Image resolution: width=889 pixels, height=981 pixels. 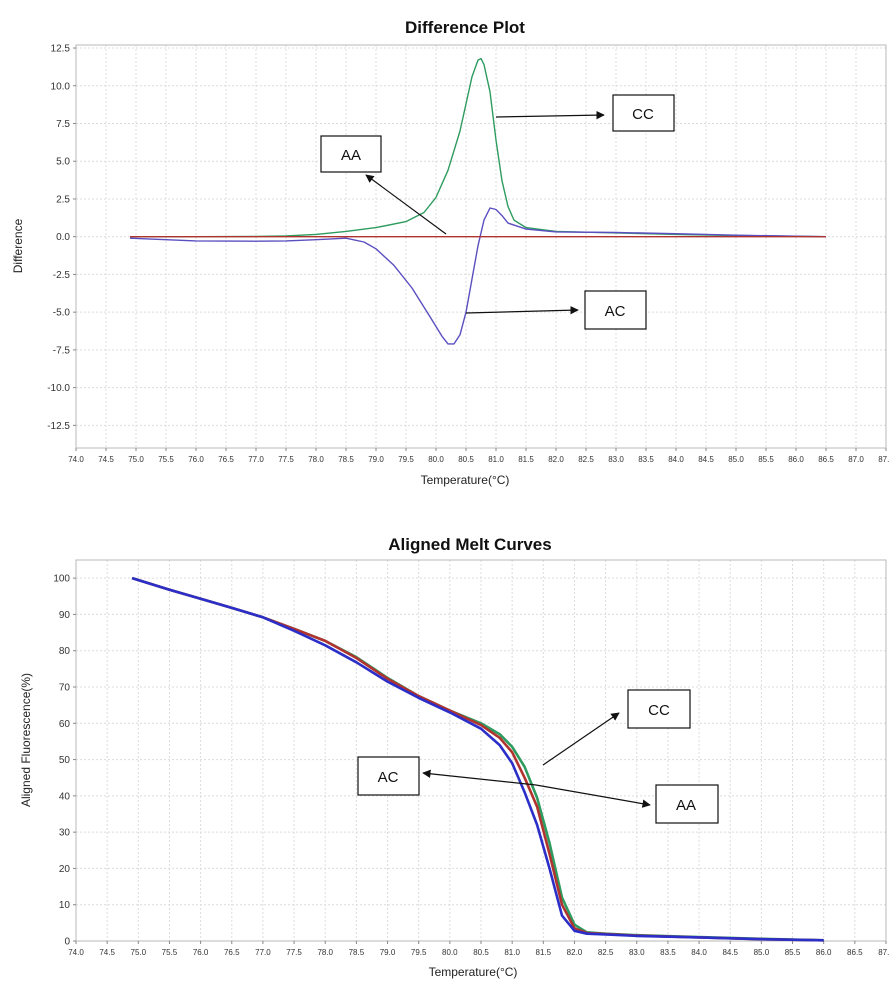 What do you see at coordinates (61, 579) in the screenshot?
I see `y-tick-label: 100` at bounding box center [61, 579].